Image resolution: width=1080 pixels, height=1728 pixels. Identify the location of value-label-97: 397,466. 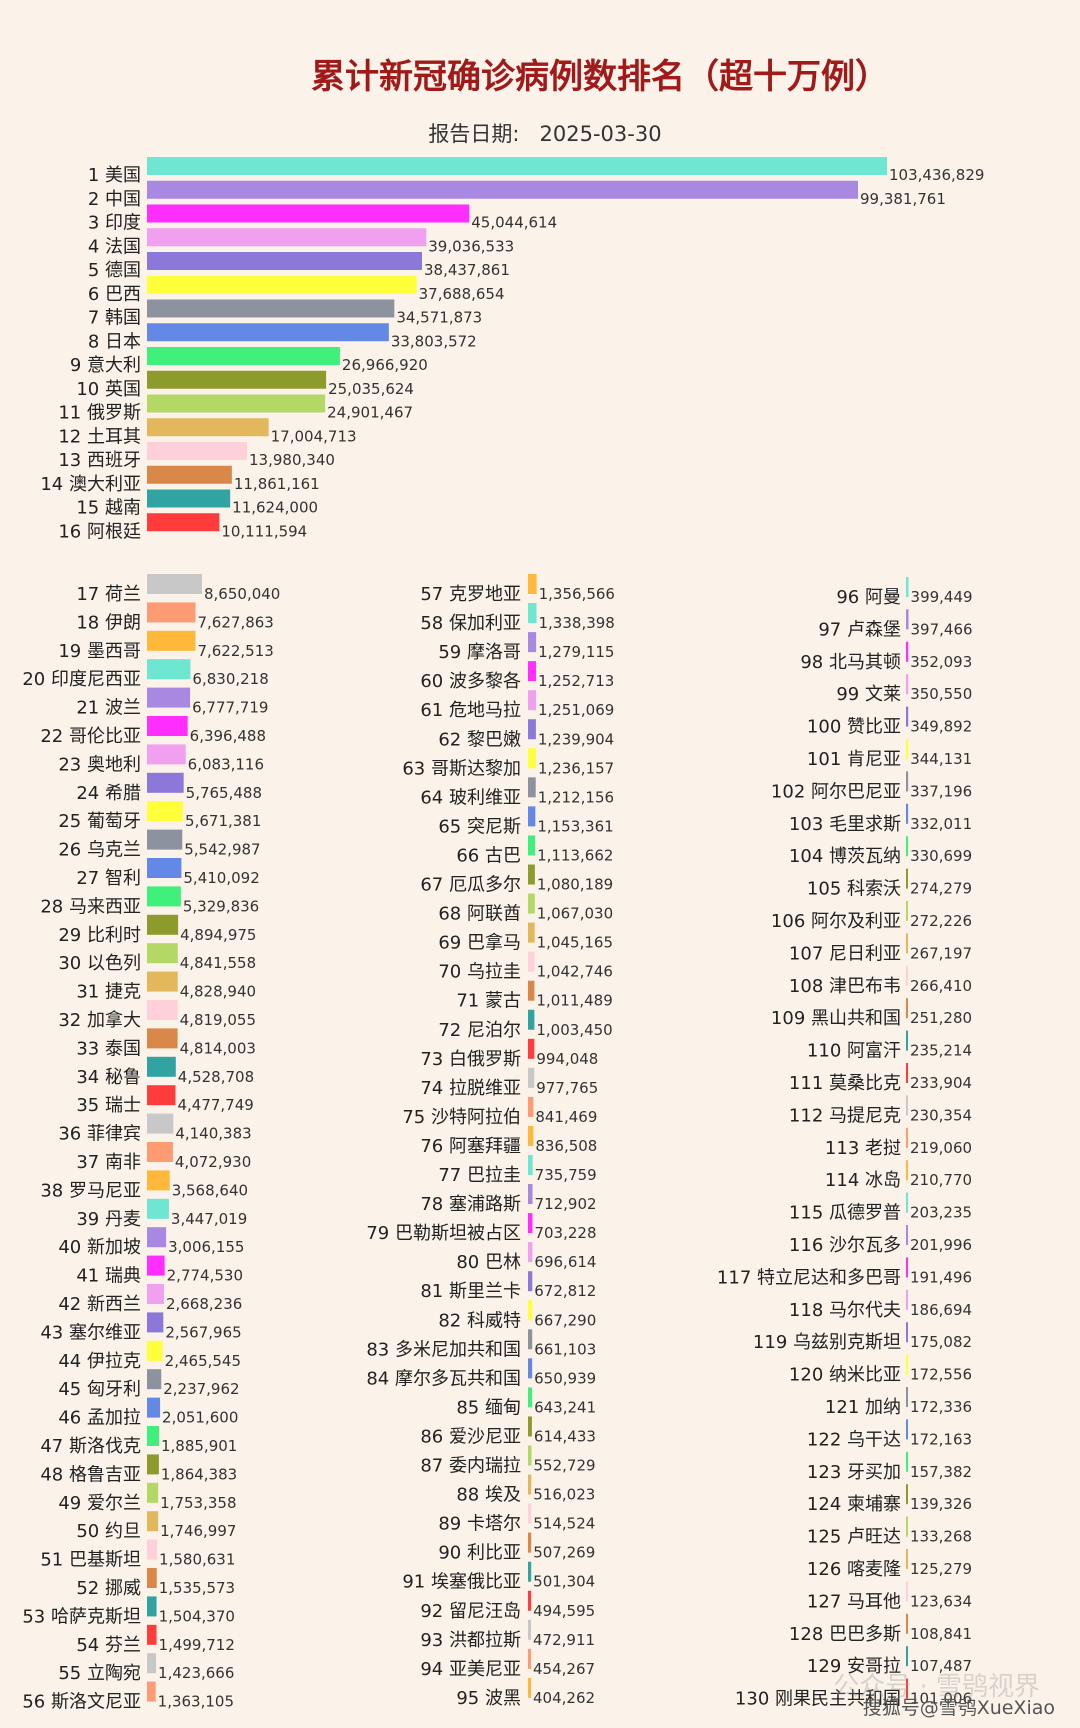
(942, 629).